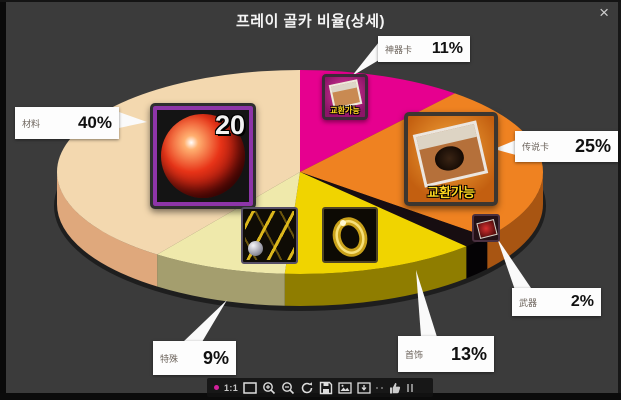 The width and height of the screenshot is (621, 400). I want to click on slice-label: 特殊, so click(169, 358).